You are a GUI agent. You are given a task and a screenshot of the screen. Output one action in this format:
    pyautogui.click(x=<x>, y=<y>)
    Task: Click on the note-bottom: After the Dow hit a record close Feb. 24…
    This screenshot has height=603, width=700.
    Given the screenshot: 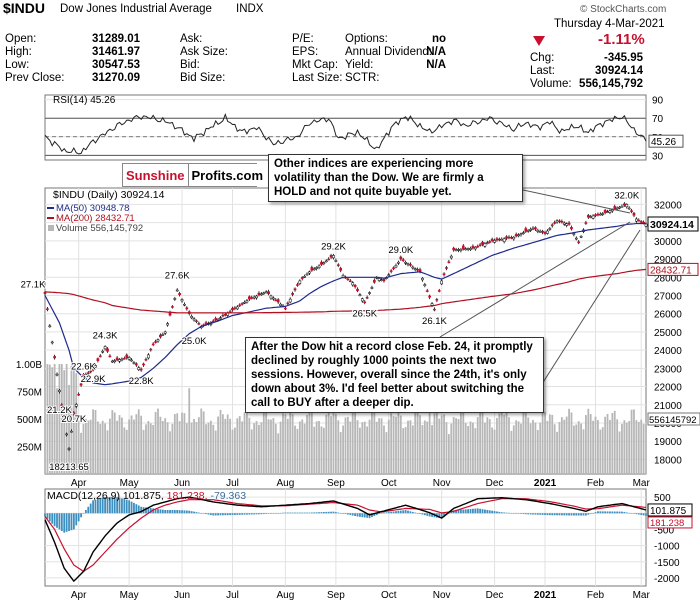 What is the action you would take?
    pyautogui.click(x=394, y=375)
    